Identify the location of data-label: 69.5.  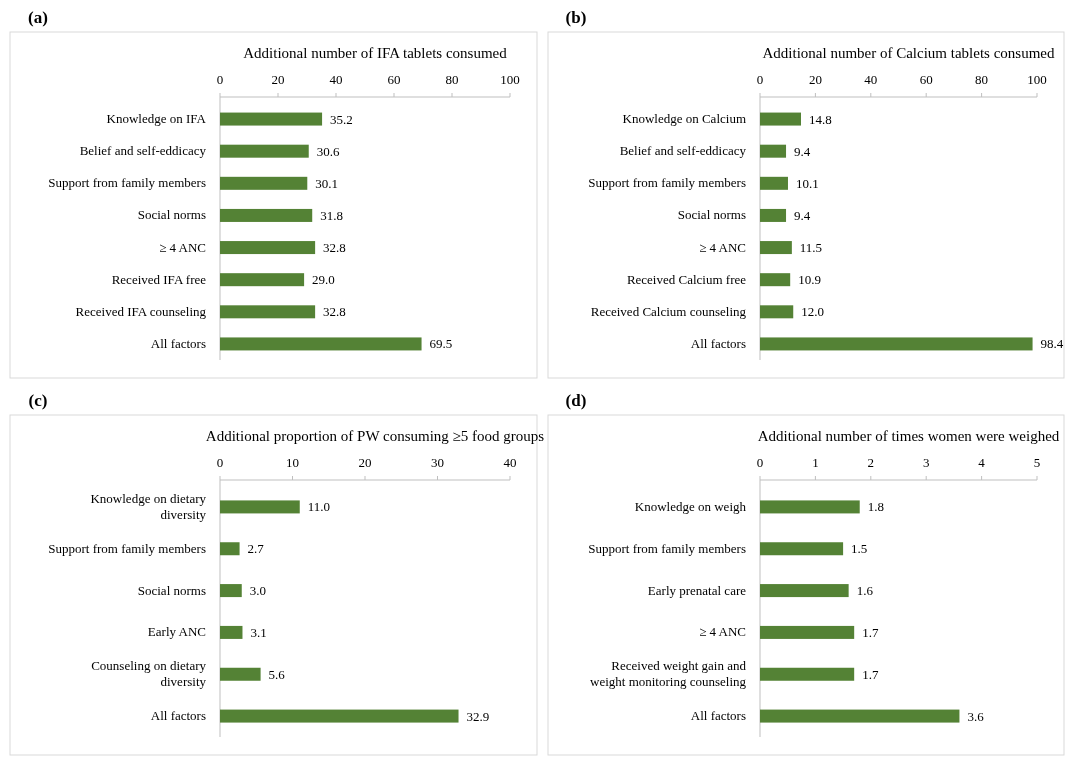
(441, 344).